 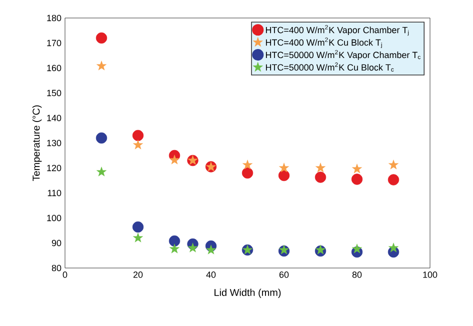 What do you see at coordinates (247, 293) in the screenshot?
I see `x-axis-title: Lid Width (mm)` at bounding box center [247, 293].